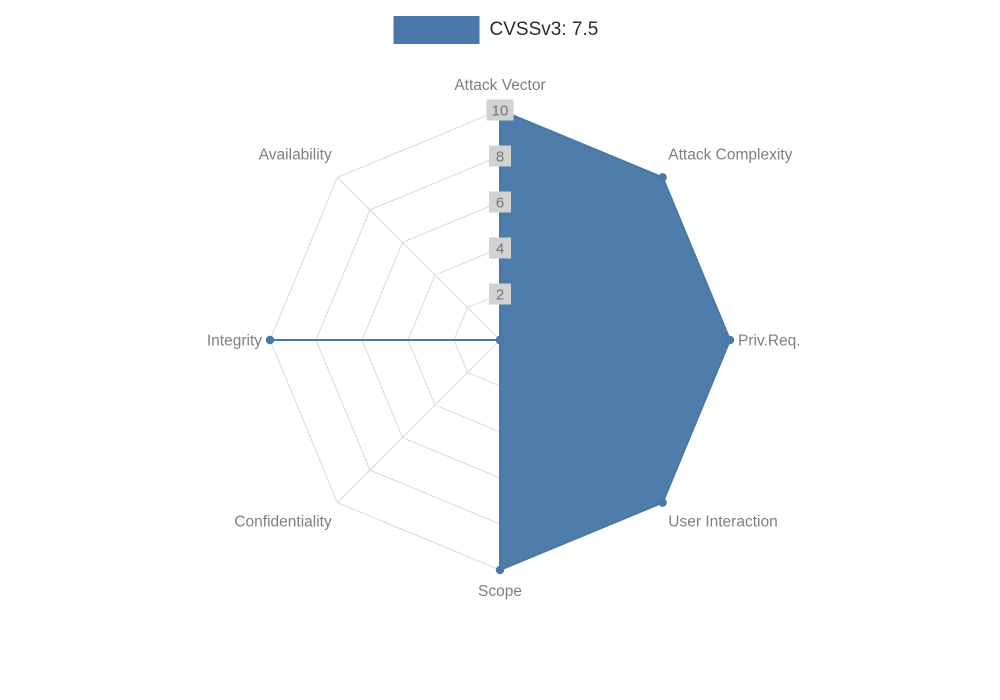 The height and width of the screenshot is (700, 1000). Describe the element at coordinates (499, 85) in the screenshot. I see `axis-label-attack-vector: Attack Vector` at that location.